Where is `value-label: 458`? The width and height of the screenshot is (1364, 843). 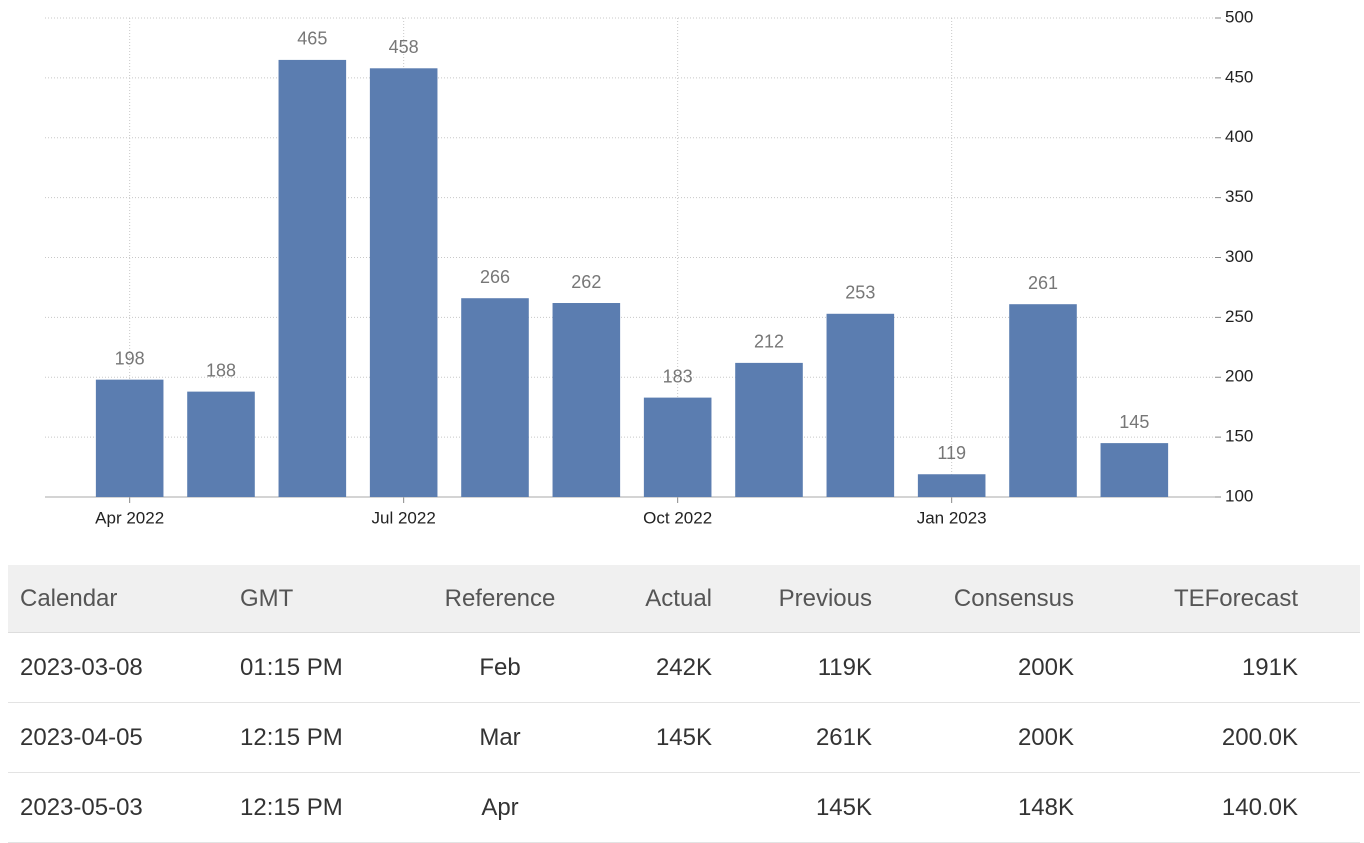 value-label: 458 is located at coordinates (404, 47).